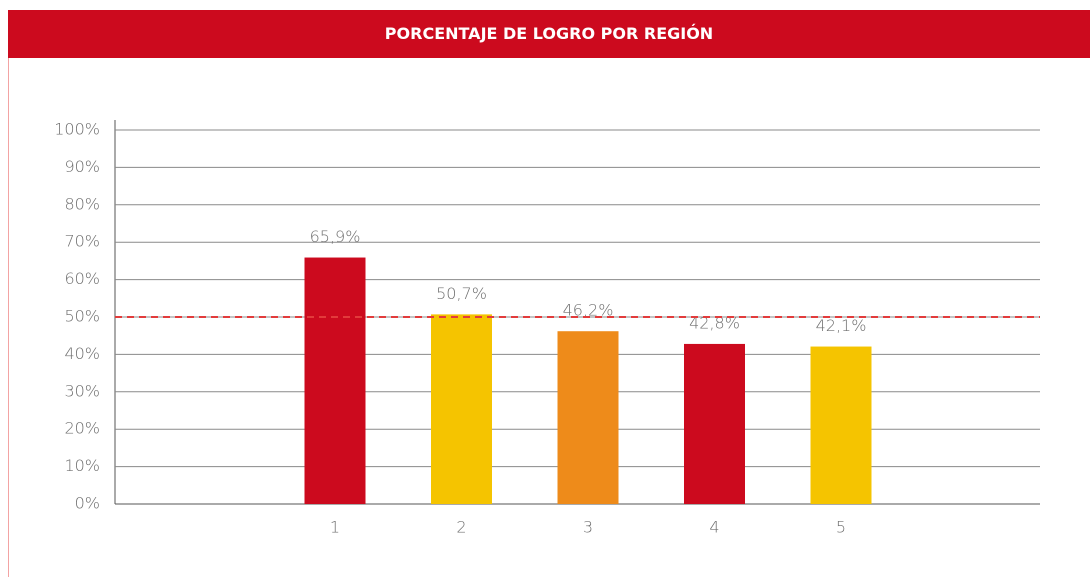 The width and height of the screenshot is (1090, 577). Describe the element at coordinates (82, 203) in the screenshot. I see `y-tick-label: 80%` at that location.